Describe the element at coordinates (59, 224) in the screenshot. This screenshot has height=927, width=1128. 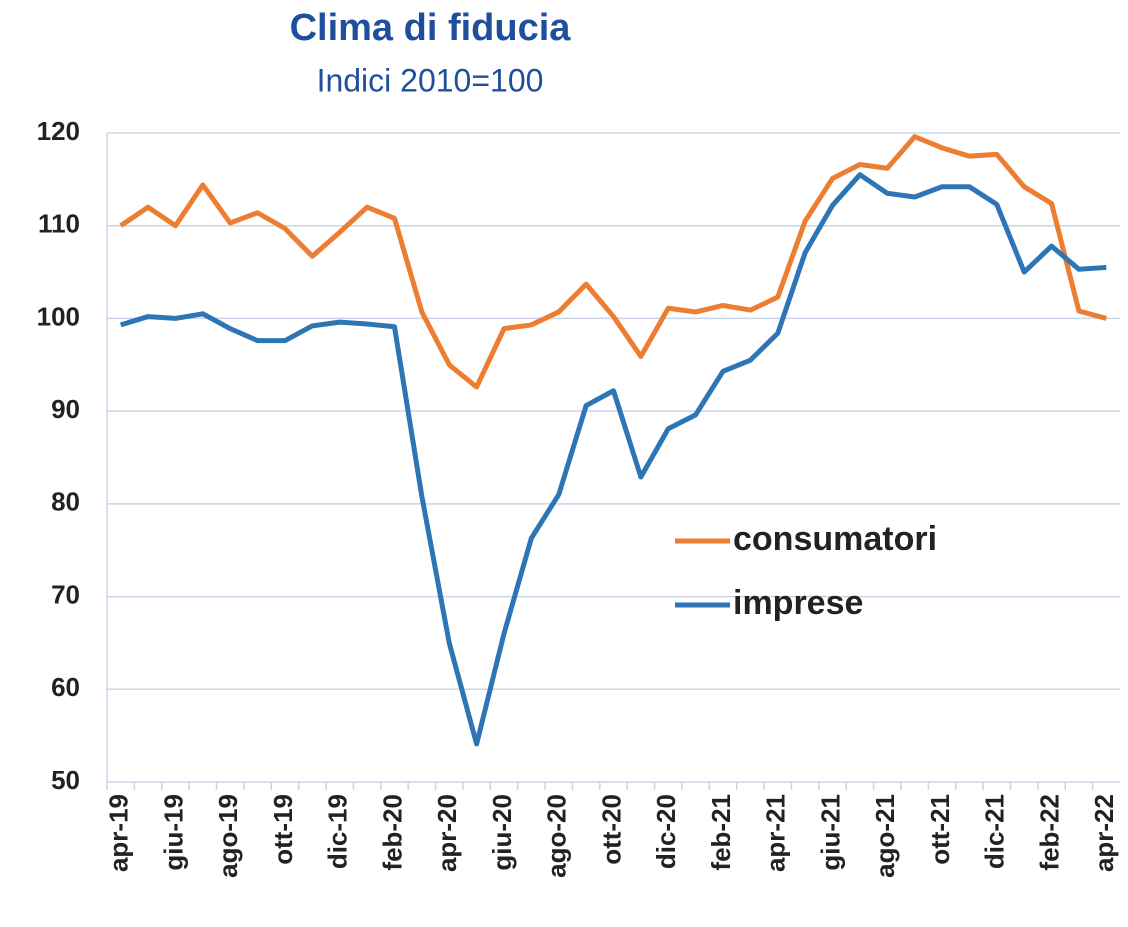
I see `y-tick-label: 110` at that location.